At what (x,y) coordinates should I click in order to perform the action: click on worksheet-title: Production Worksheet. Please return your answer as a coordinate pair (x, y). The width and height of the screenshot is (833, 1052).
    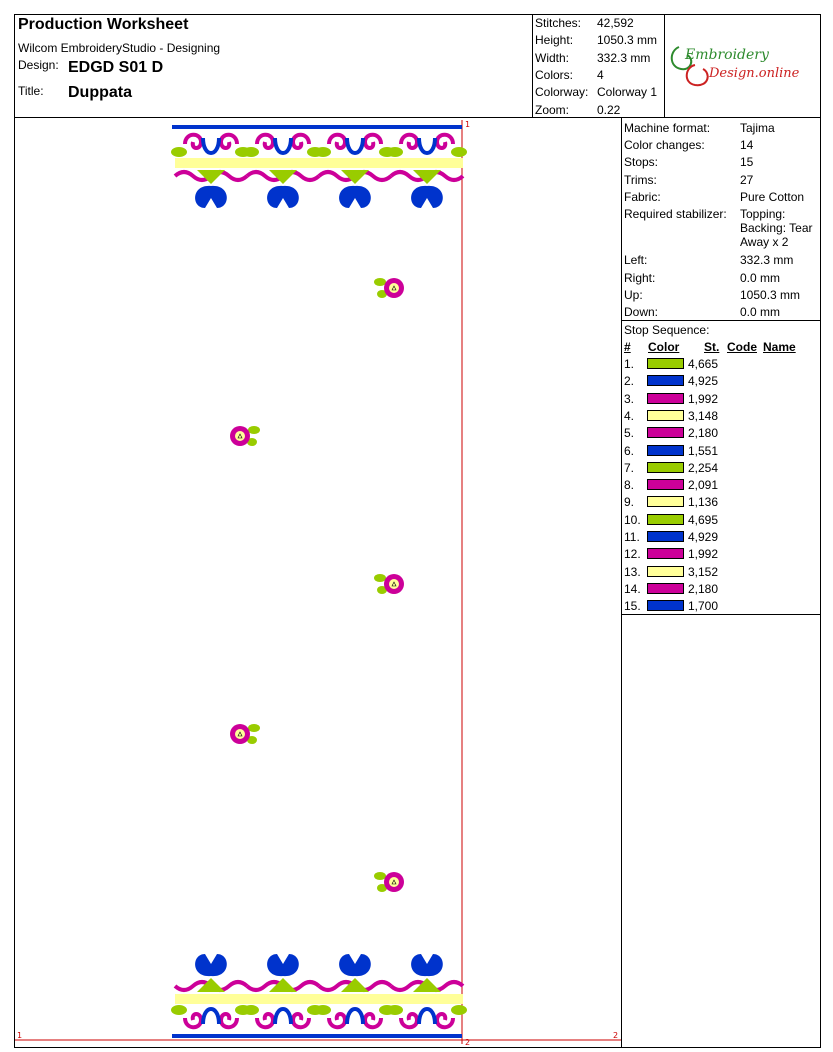
    Looking at the image, I should click on (103, 24).